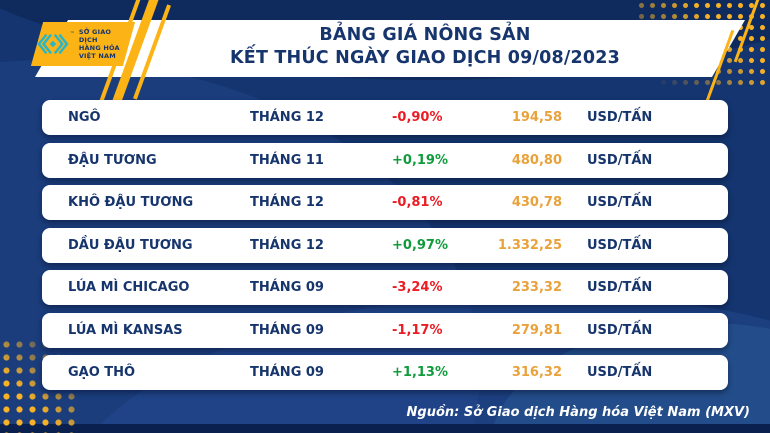 Image resolution: width=770 pixels, height=433 pixels. What do you see at coordinates (536, 287) in the screenshot?
I see `price-value: 233,32` at bounding box center [536, 287].